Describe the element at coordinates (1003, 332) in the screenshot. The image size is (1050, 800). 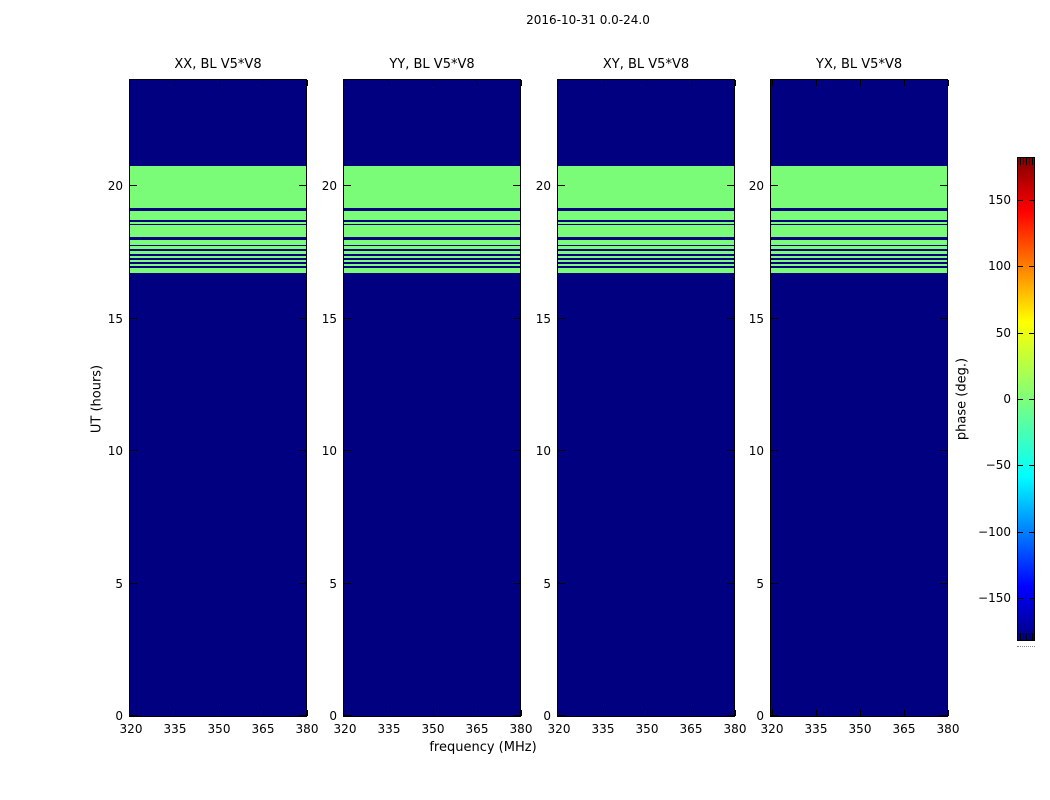
I see `colorbar-tick-label: 50` at that location.